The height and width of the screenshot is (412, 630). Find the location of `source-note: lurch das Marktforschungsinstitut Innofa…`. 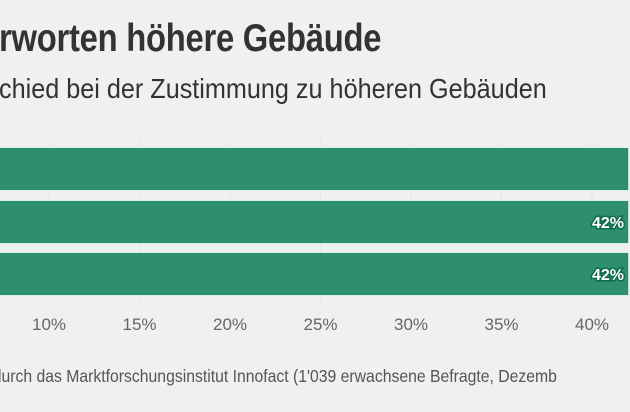

source-note: lurch das Marktforschungsinstitut Innofa… is located at coordinates (278, 376).